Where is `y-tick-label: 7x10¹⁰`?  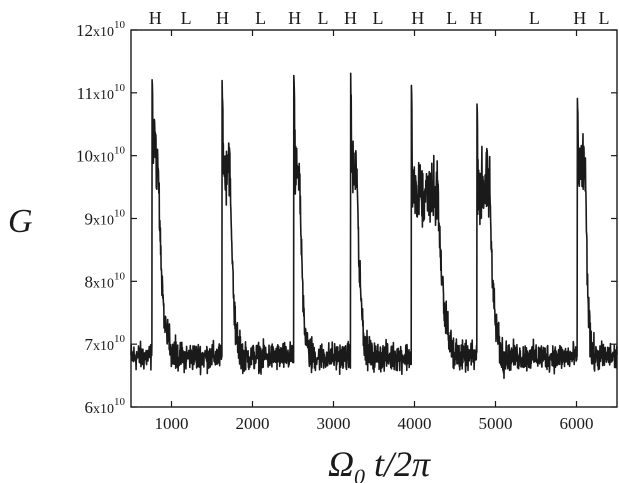
y-tick-label: 7x10¹⁰ is located at coordinates (105, 343).